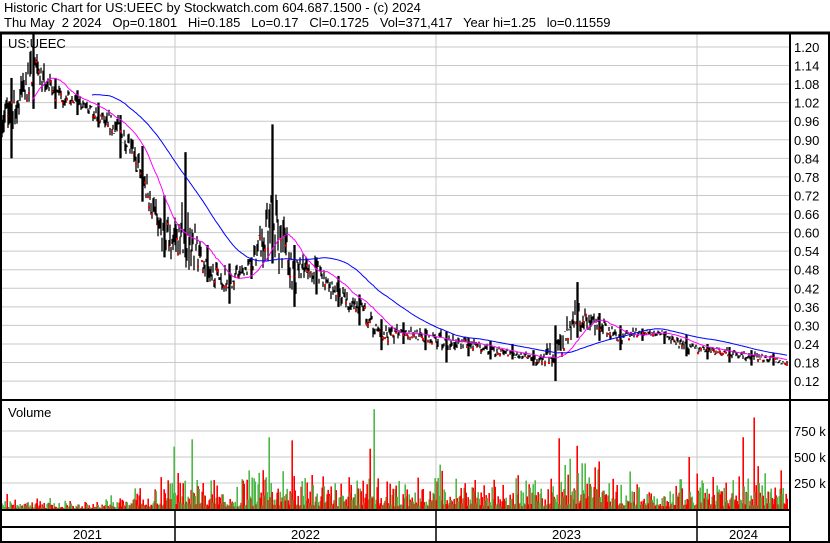  Describe the element at coordinates (810, 457) in the screenshot. I see `volume-axis: 750 k 500 k 250 k` at that location.